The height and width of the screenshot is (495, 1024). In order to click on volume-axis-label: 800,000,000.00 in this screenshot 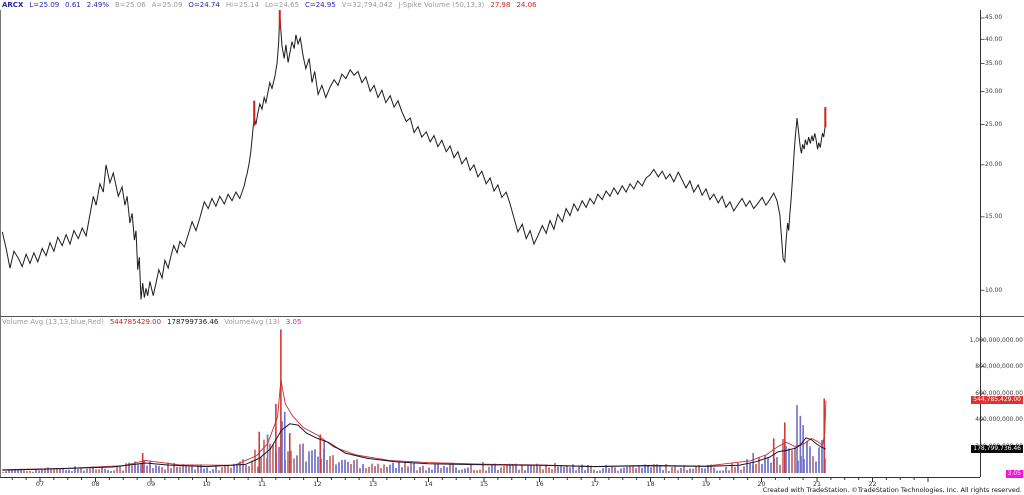, I will do `click(999, 367)`.